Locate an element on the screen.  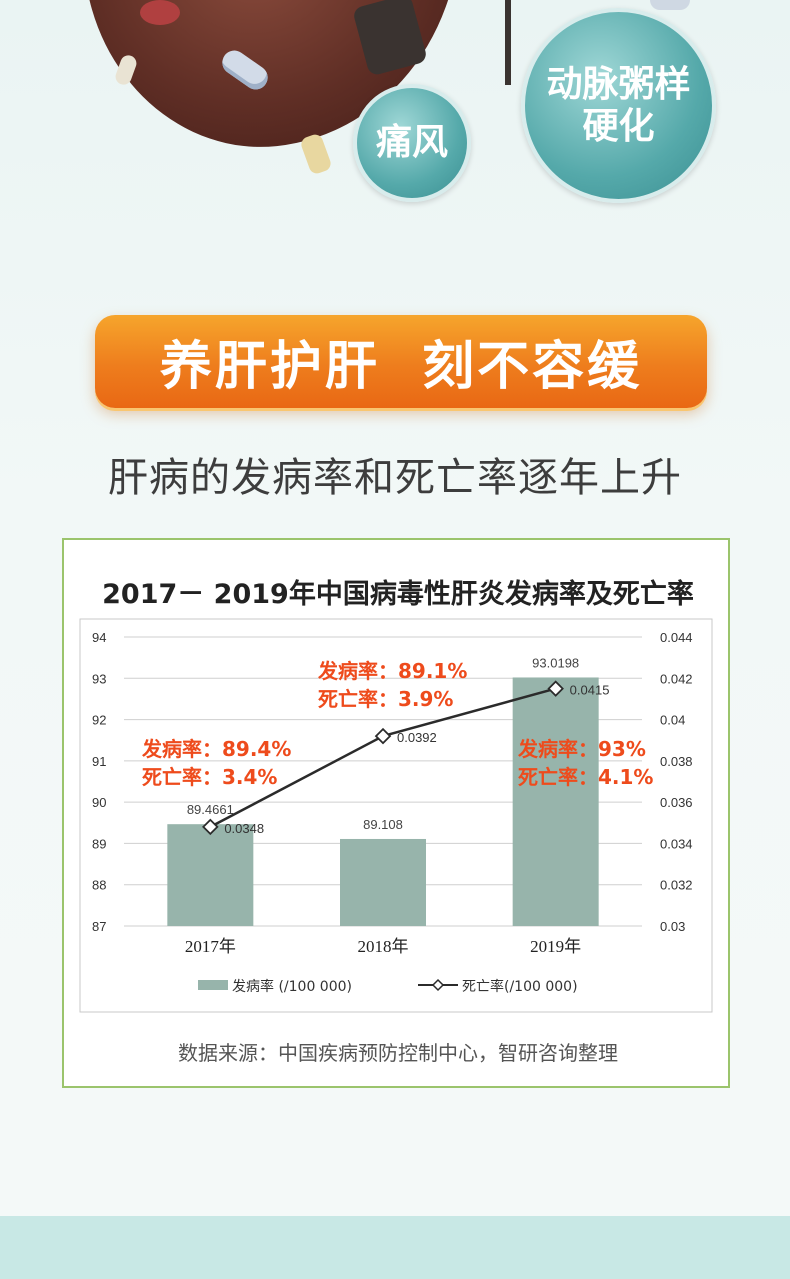
annotation-label: 死亡率：3.4% is located at coordinates (209, 777).